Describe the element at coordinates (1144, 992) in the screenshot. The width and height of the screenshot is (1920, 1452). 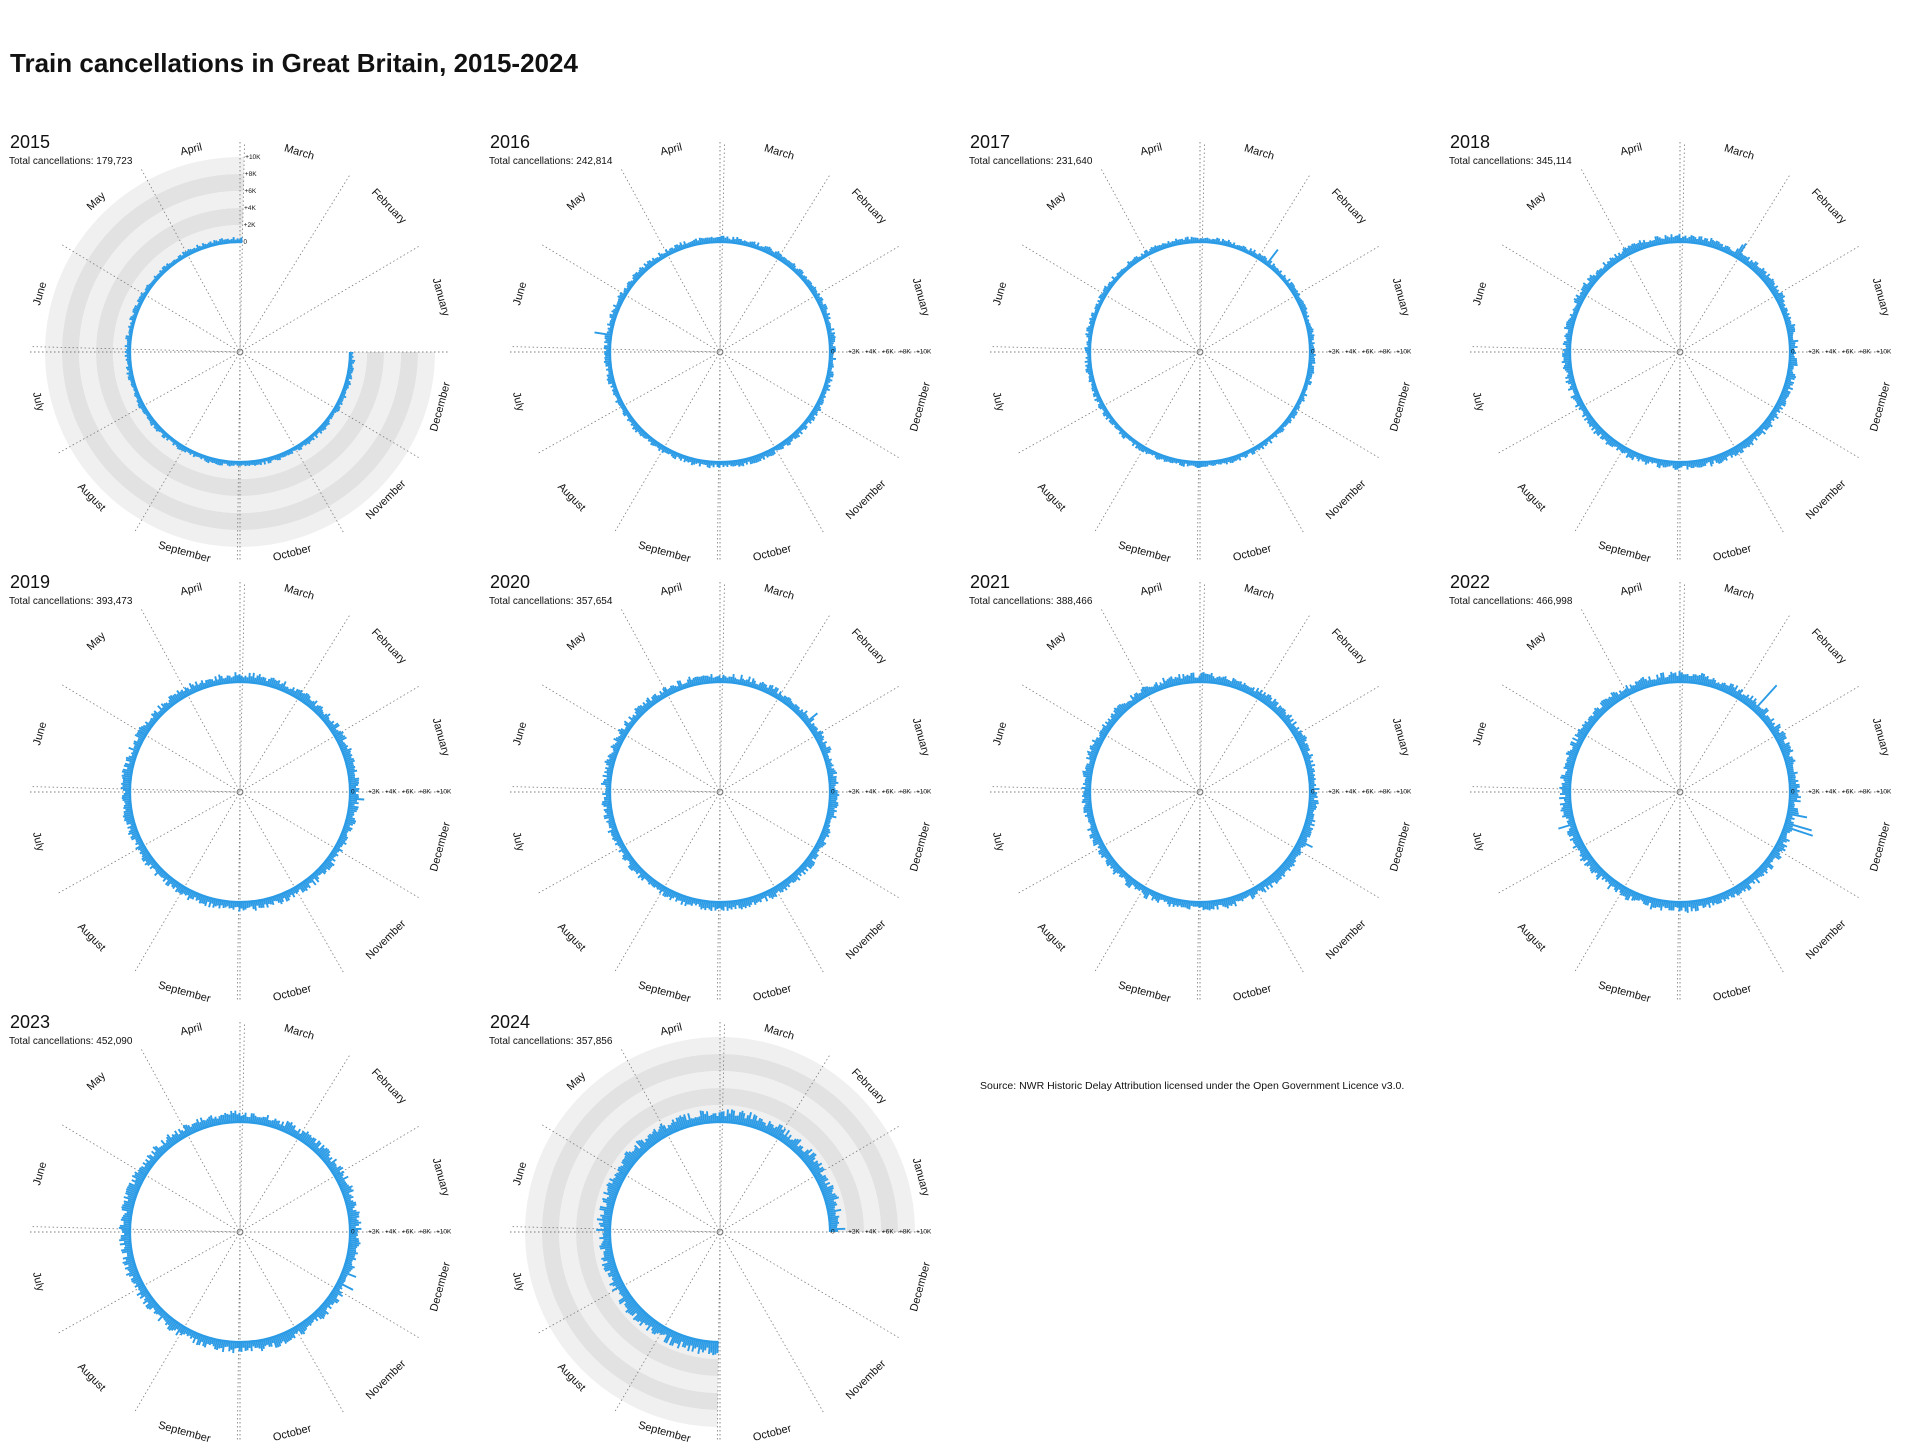
I see `month-label: September` at that location.